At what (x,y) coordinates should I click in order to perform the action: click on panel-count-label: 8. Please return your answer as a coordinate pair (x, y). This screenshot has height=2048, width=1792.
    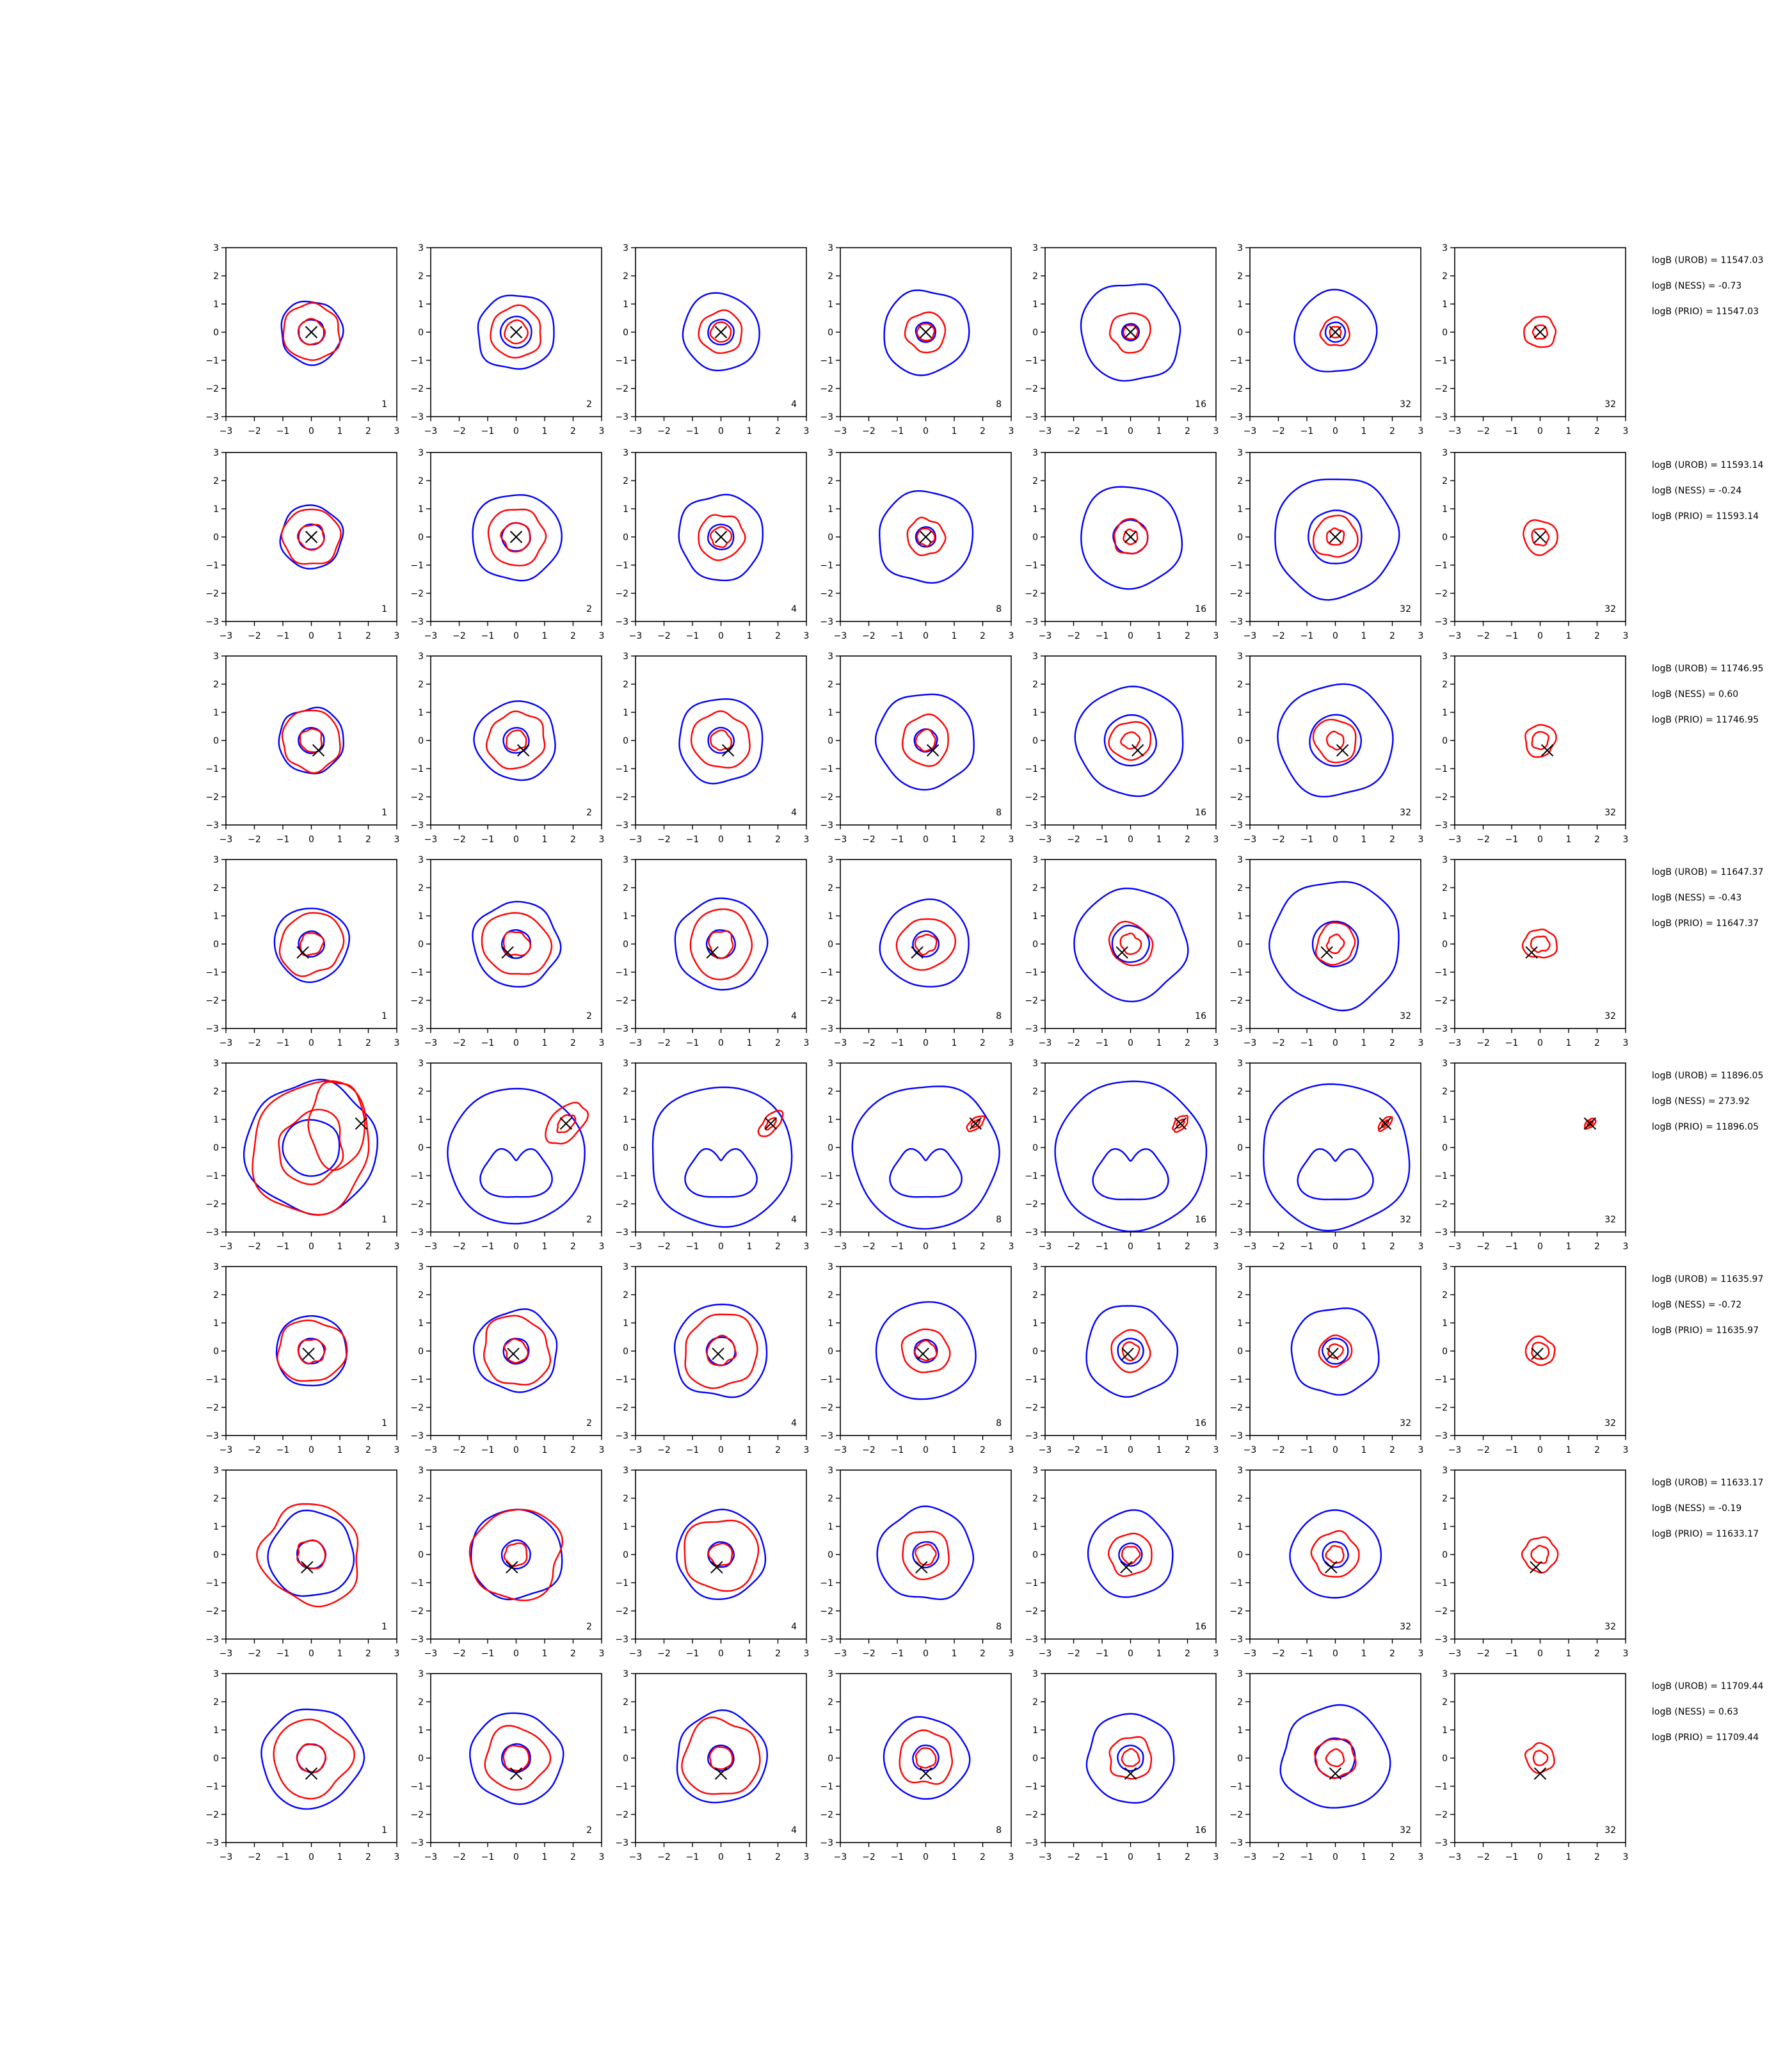
    Looking at the image, I should click on (999, 1423).